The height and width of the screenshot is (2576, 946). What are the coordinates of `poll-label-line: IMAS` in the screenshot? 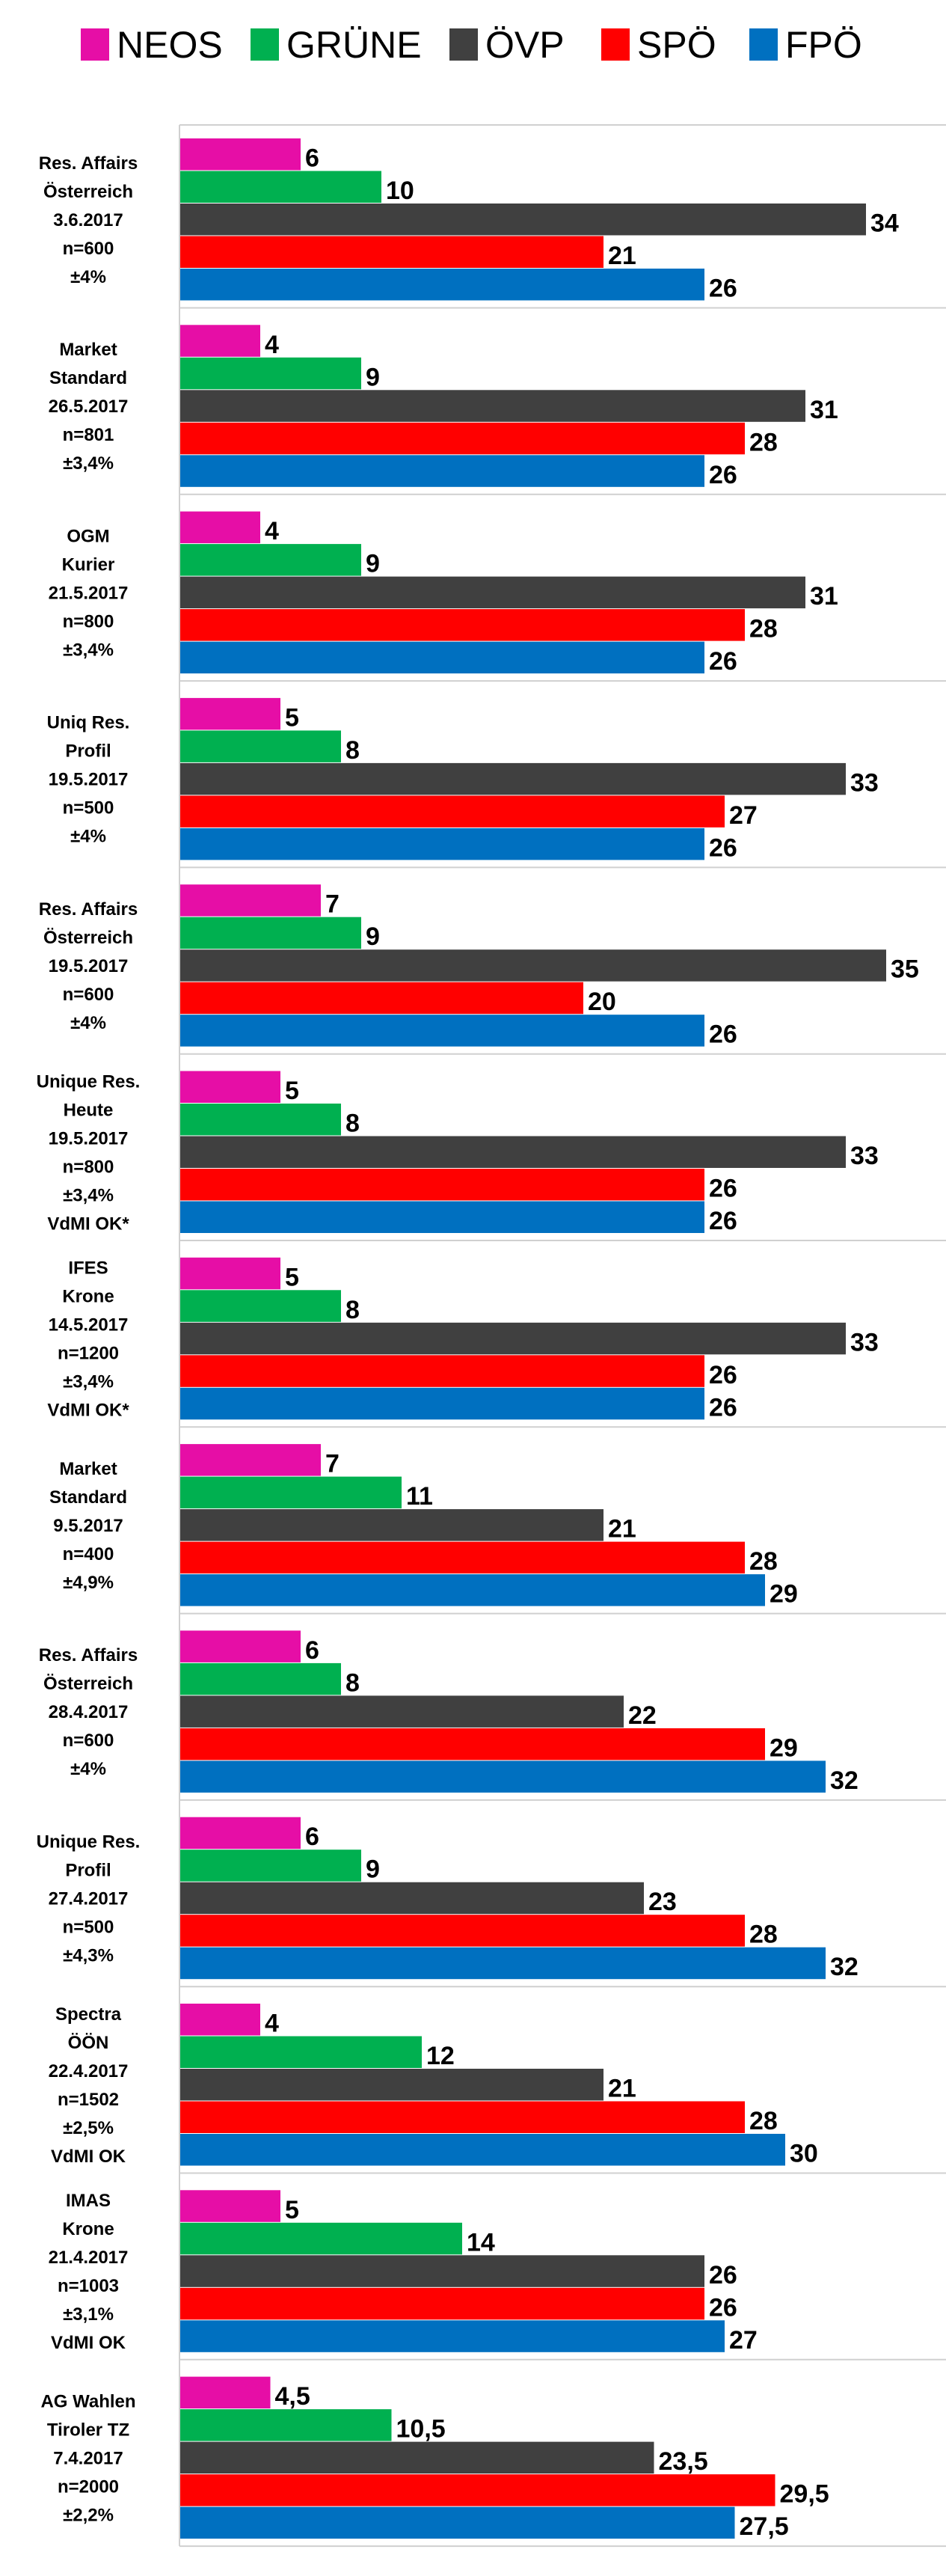 It's located at (88, 2201).